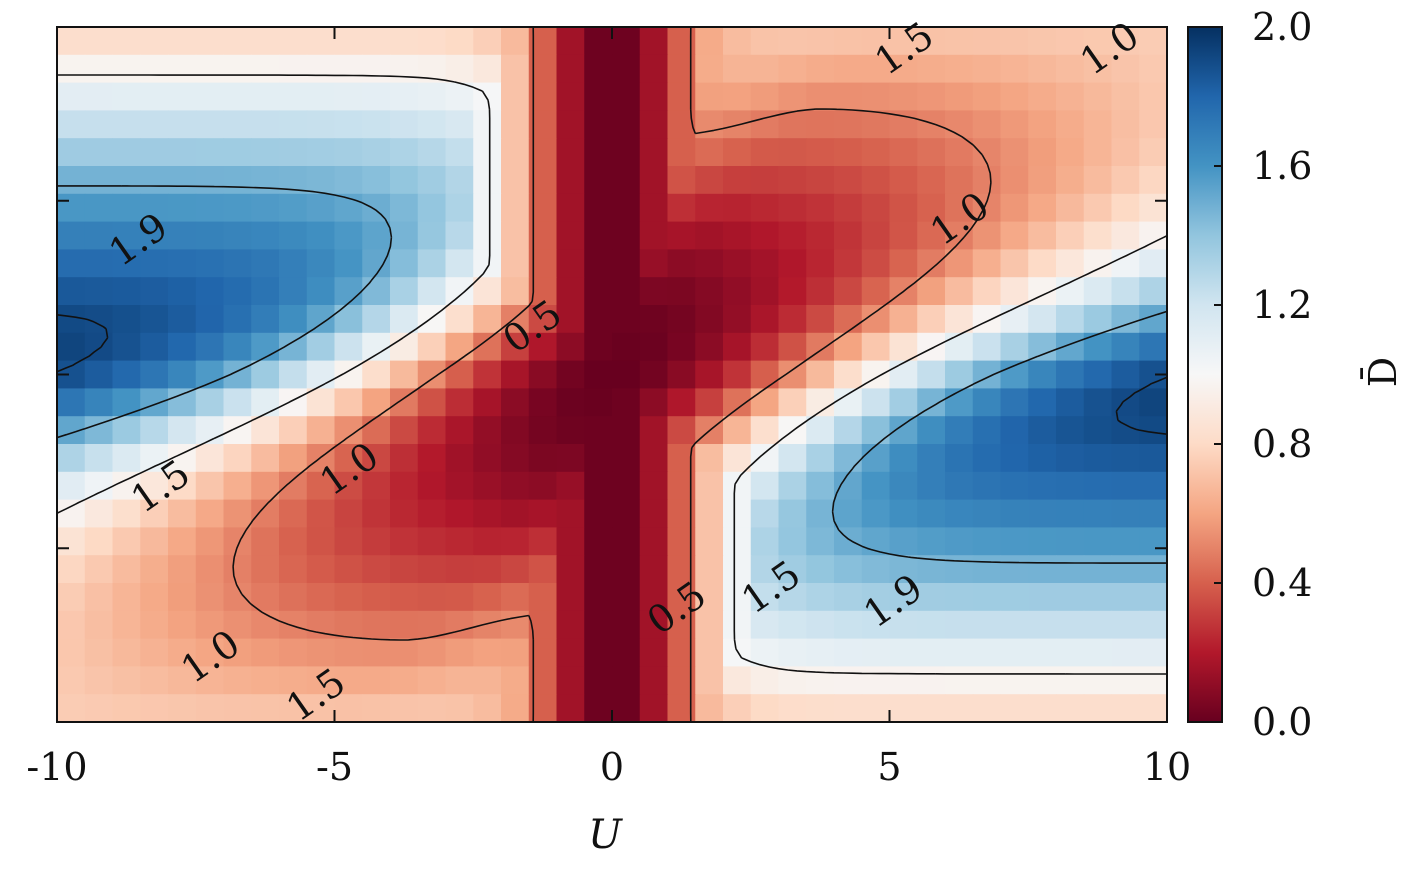 The height and width of the screenshot is (874, 1416). I want to click on x-tick-label: 10, so click(1167, 767).